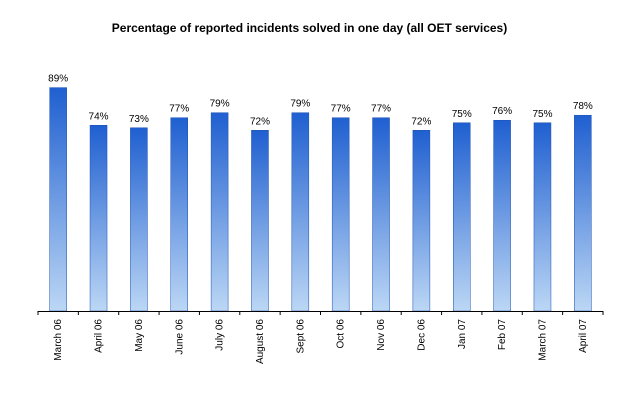 Image resolution: width=619 pixels, height=409 pixels. I want to click on data-label-6: 79%, so click(300, 104).